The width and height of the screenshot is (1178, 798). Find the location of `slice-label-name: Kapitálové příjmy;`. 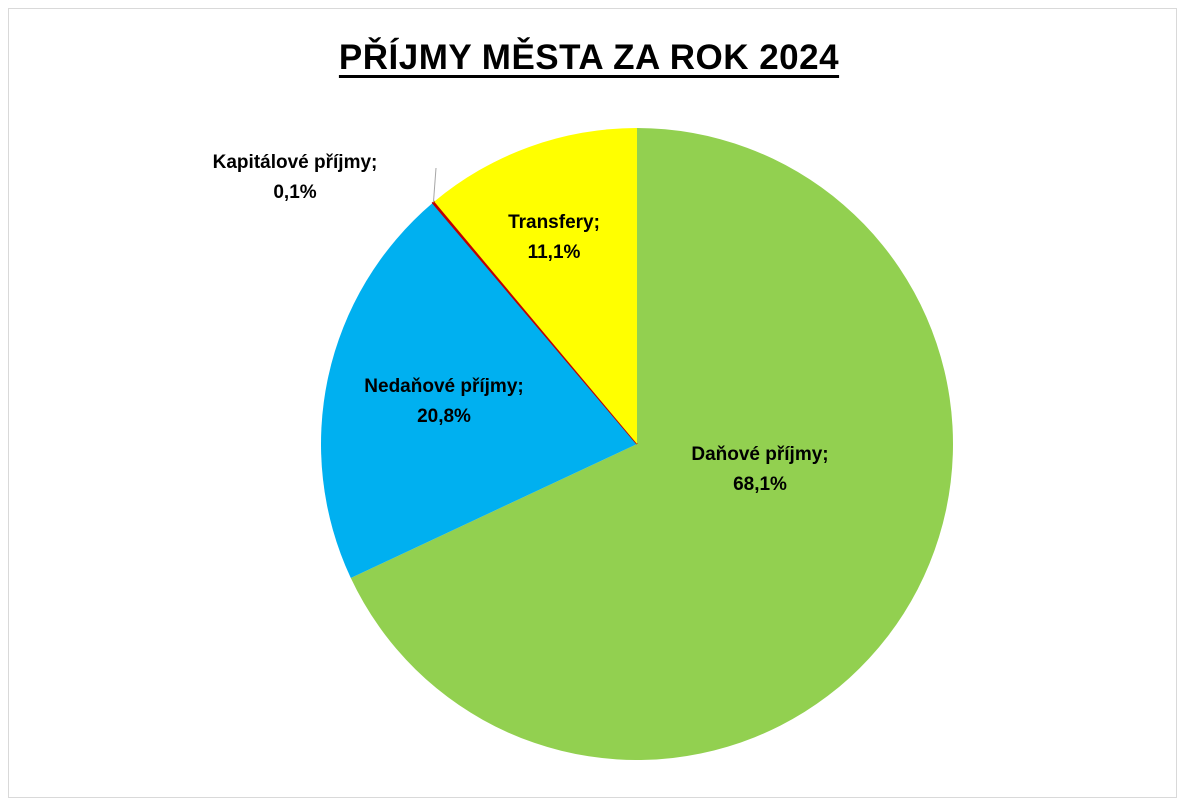

slice-label-name: Kapitálové příjmy; is located at coordinates (295, 162).